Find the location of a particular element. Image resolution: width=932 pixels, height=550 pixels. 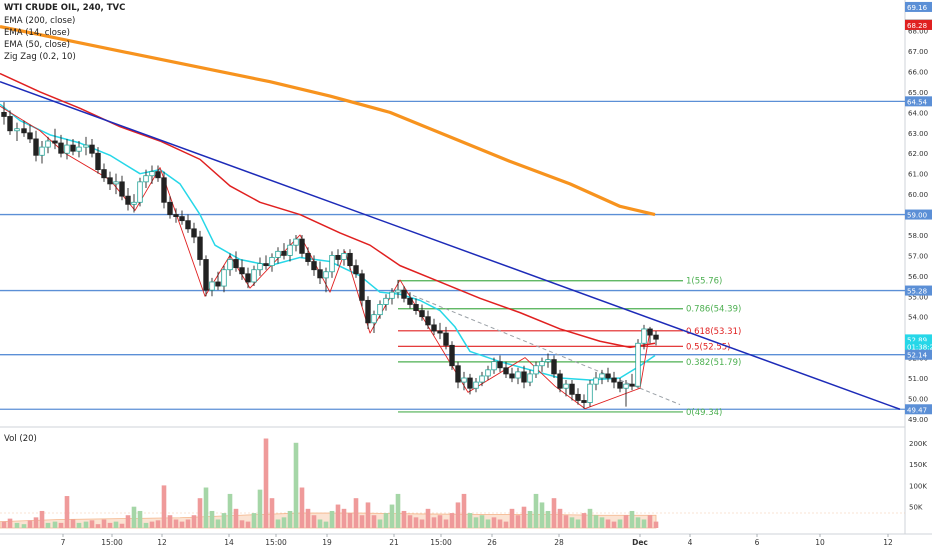

legend-ema50: EMA (50, close) is located at coordinates (37, 45).